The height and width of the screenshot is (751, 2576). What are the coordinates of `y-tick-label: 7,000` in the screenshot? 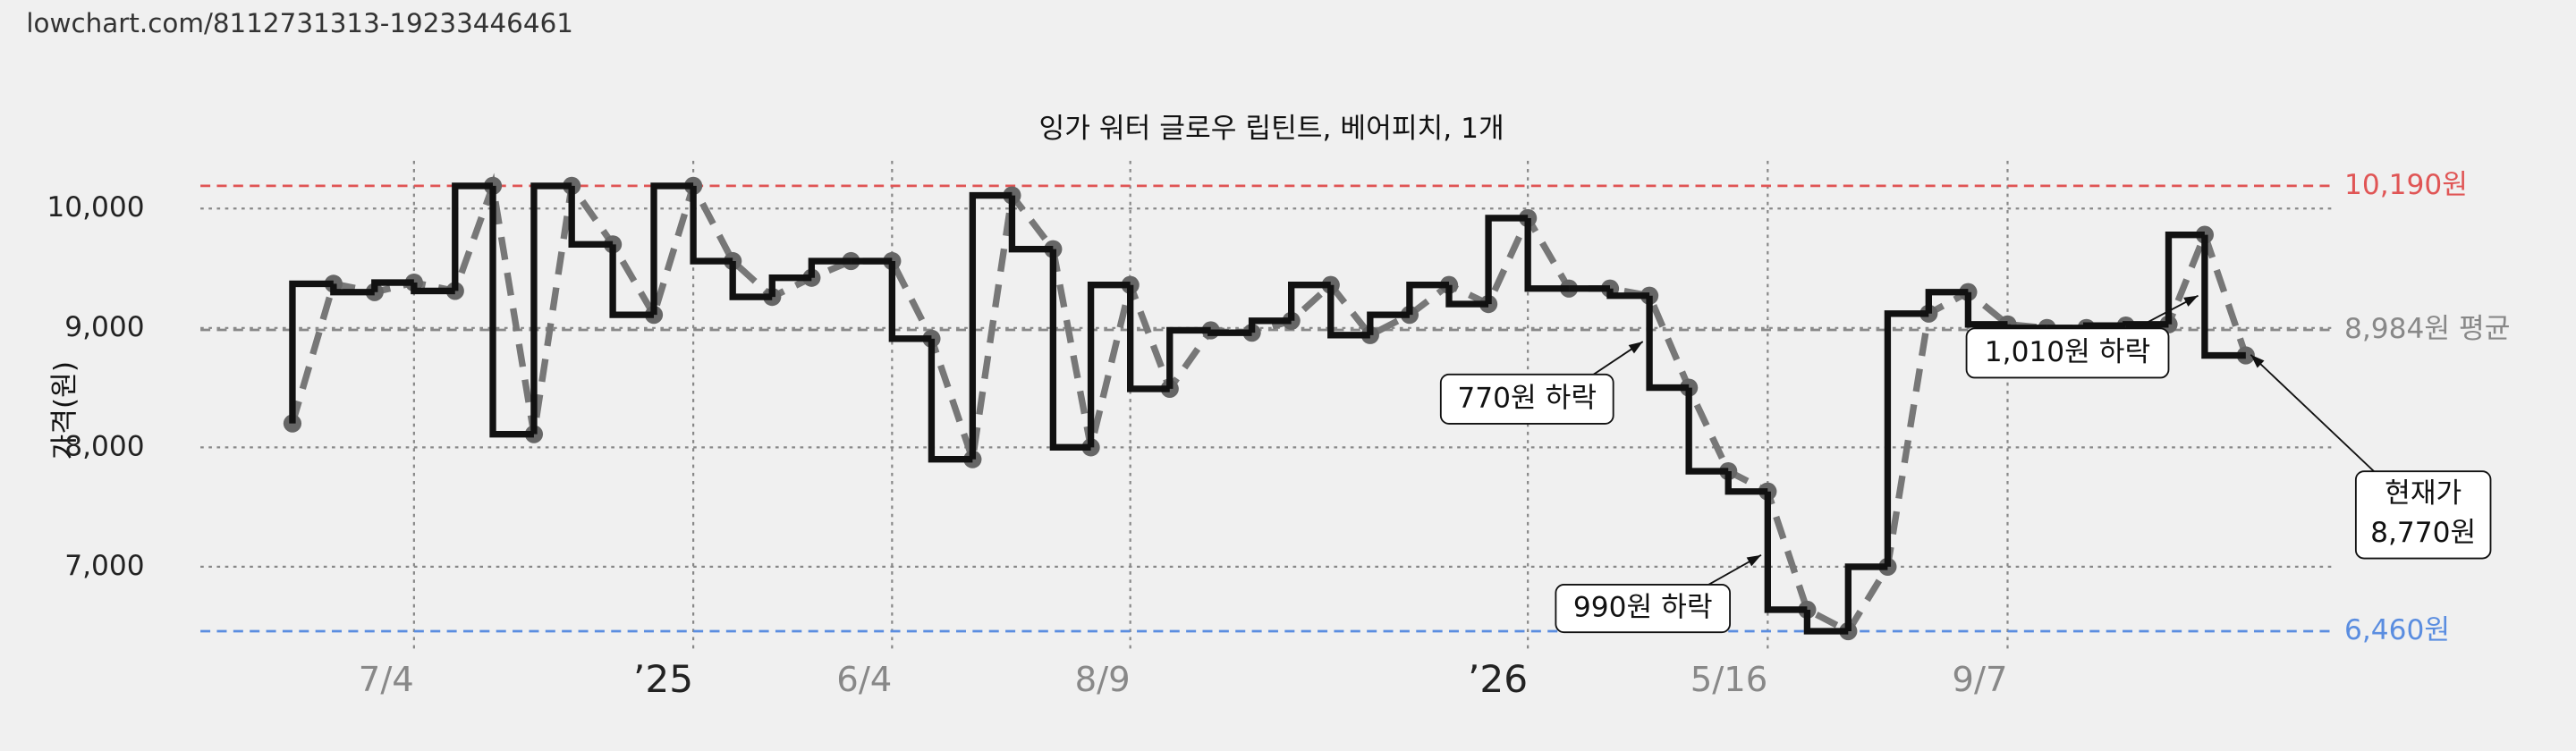 It's located at (104, 566).